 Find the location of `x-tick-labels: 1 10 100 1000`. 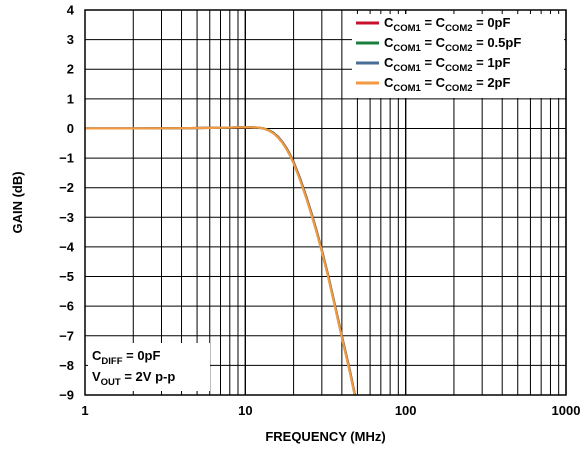

x-tick-labels: 1 10 100 1000 is located at coordinates (330, 410).